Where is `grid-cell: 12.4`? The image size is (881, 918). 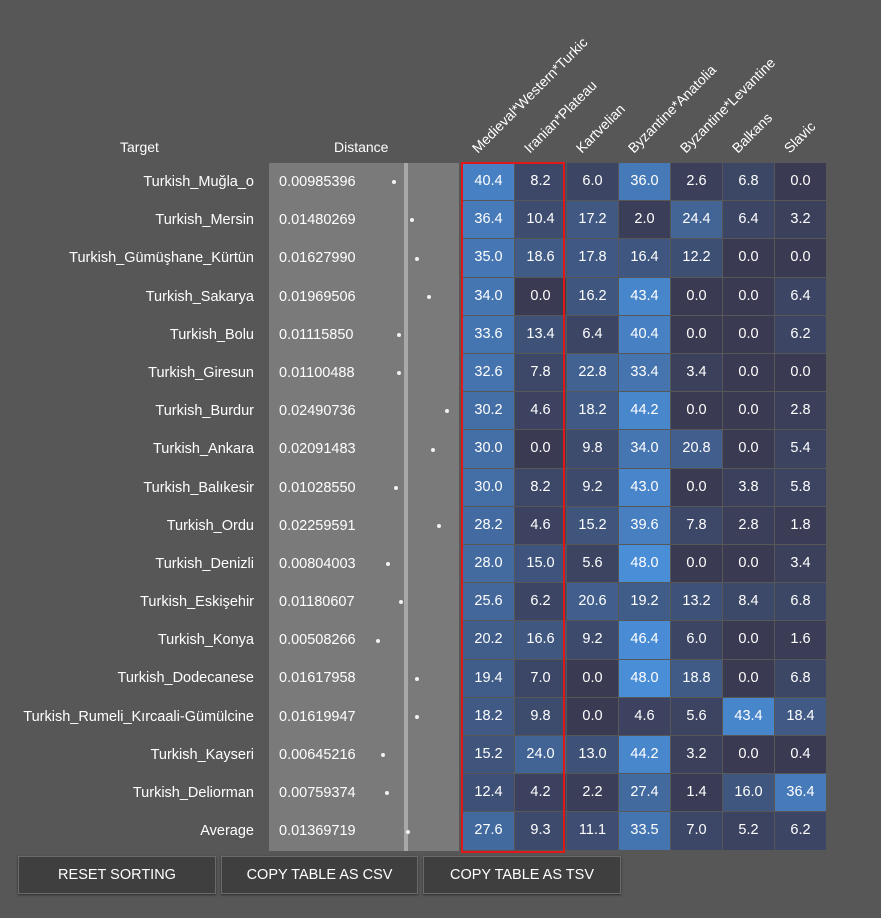 grid-cell: 12.4 is located at coordinates (488, 793).